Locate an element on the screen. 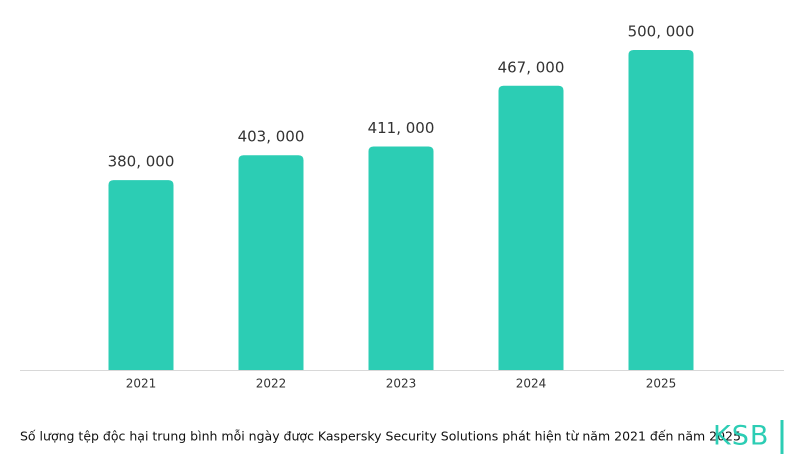  logo: KSB is located at coordinates (741, 436).